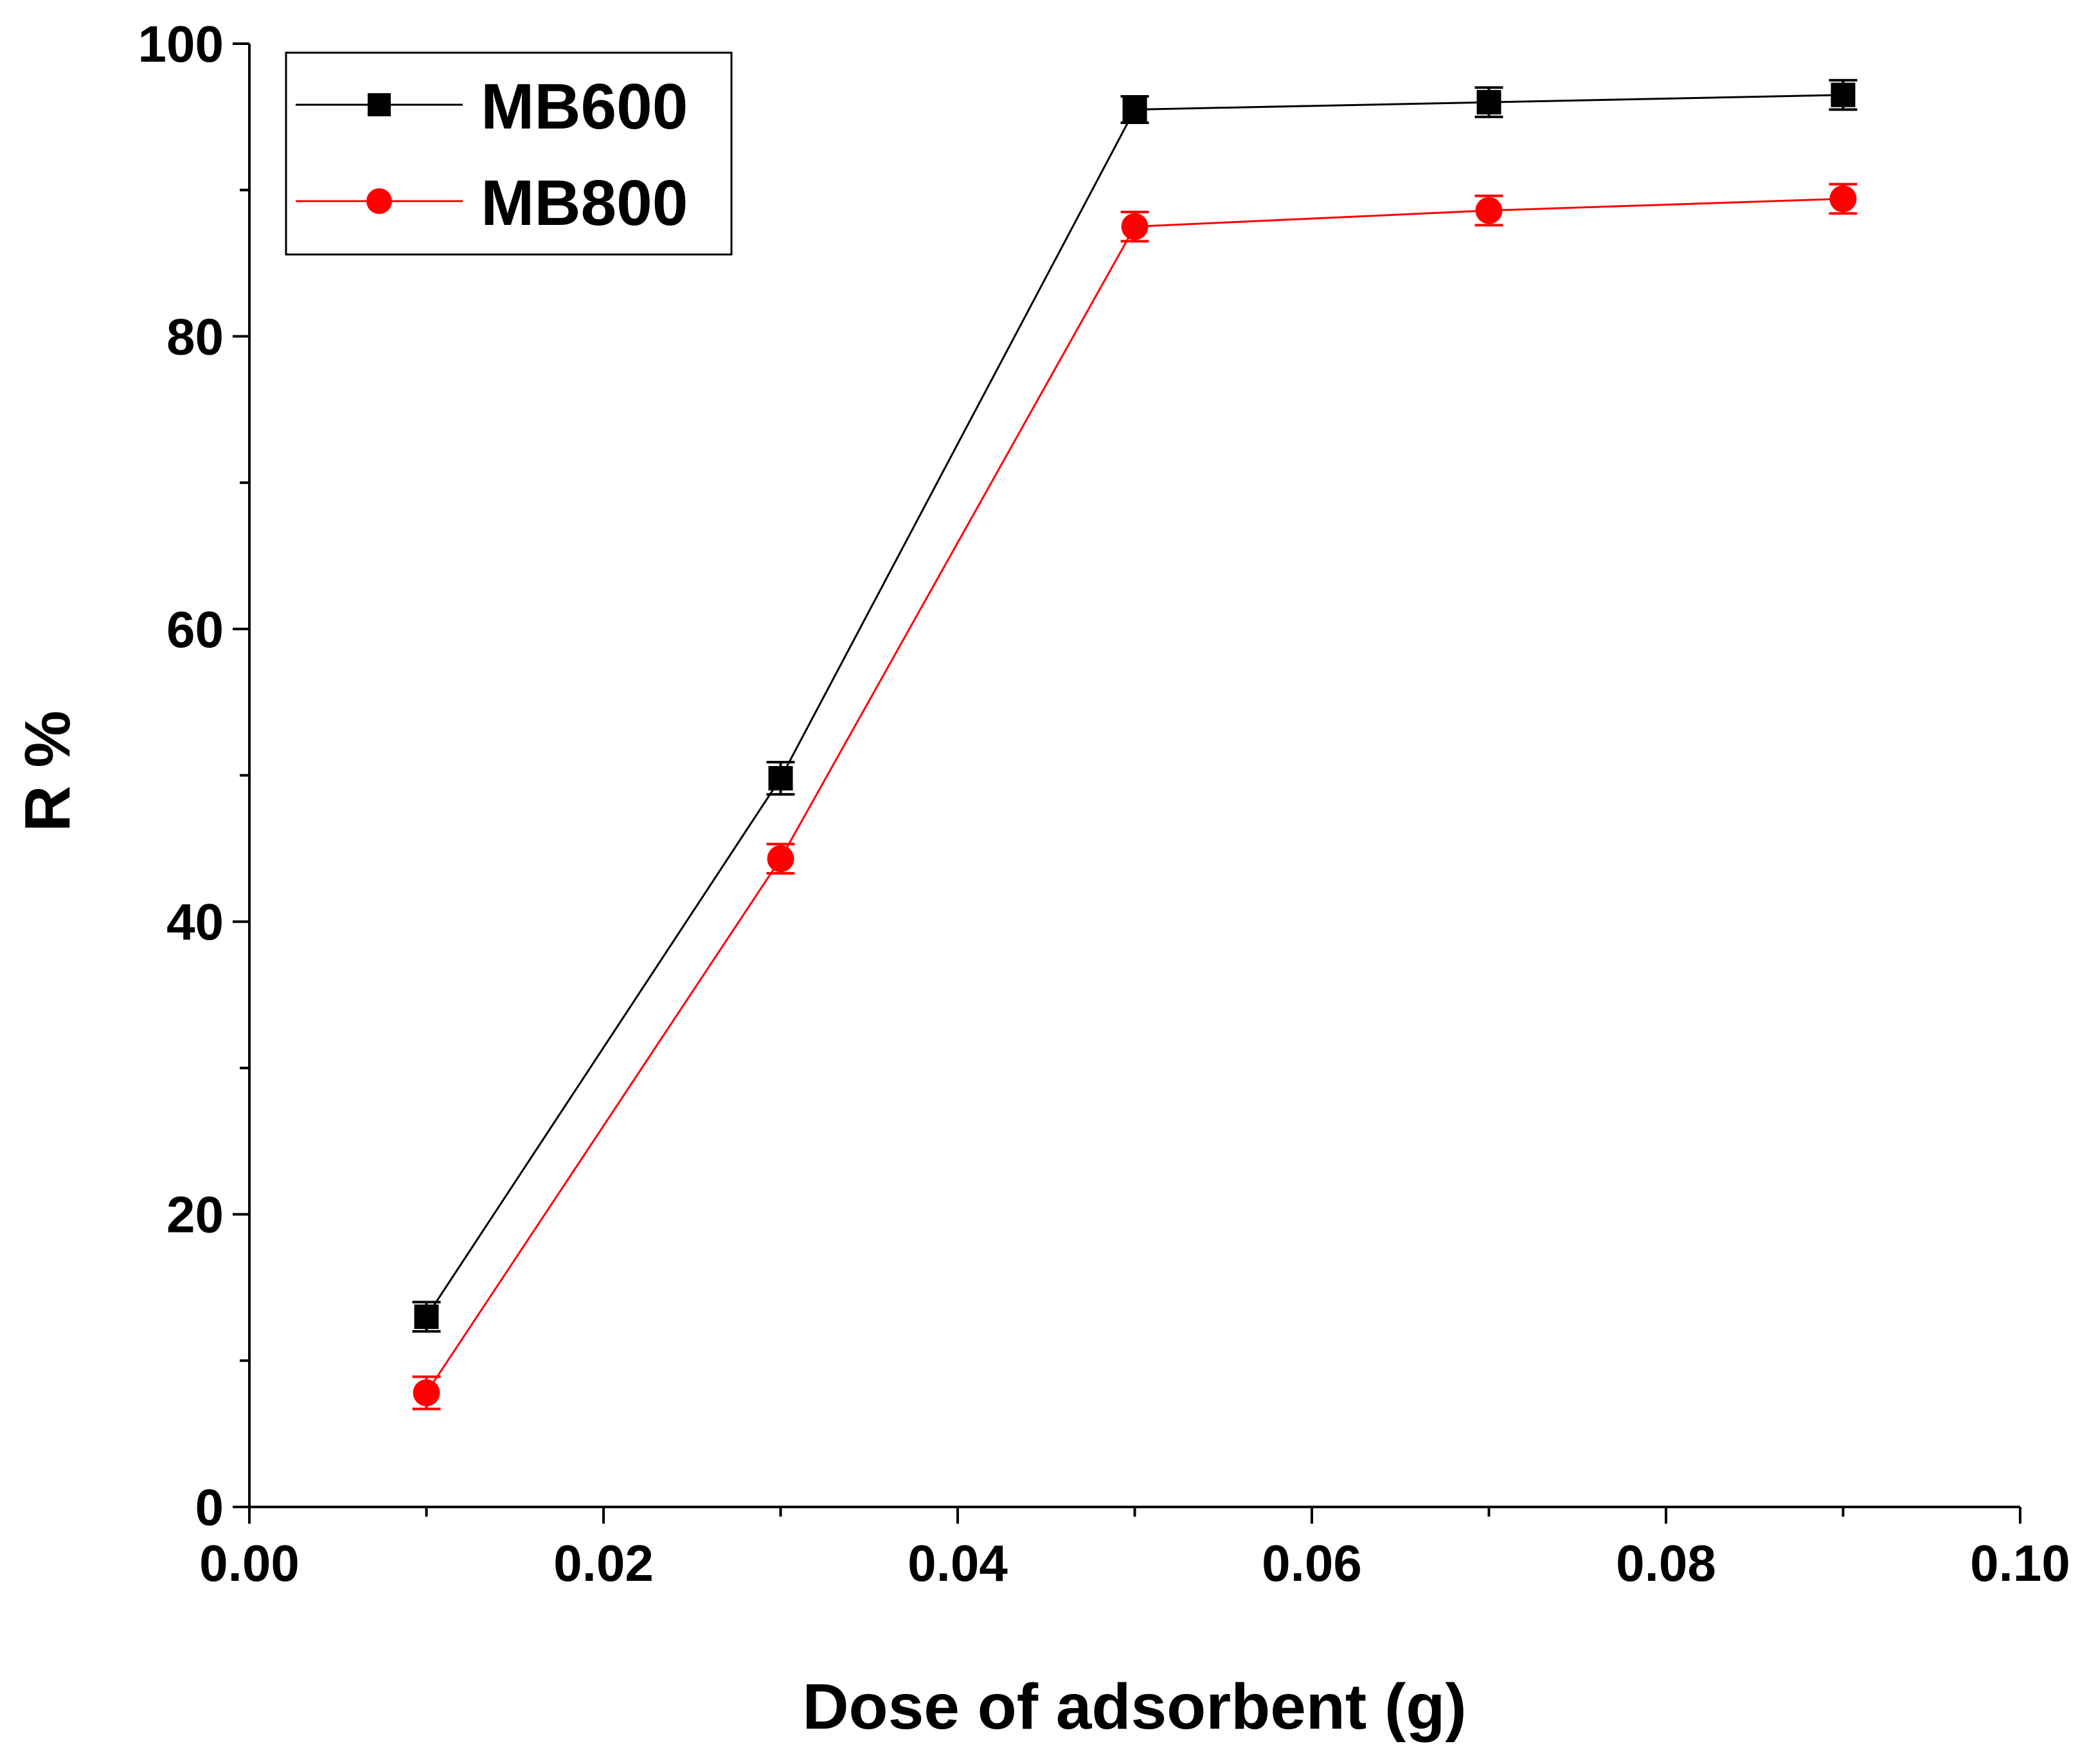 This screenshot has width=2087, height=1764. I want to click on legend-label-mb600: MB600, so click(584, 107).